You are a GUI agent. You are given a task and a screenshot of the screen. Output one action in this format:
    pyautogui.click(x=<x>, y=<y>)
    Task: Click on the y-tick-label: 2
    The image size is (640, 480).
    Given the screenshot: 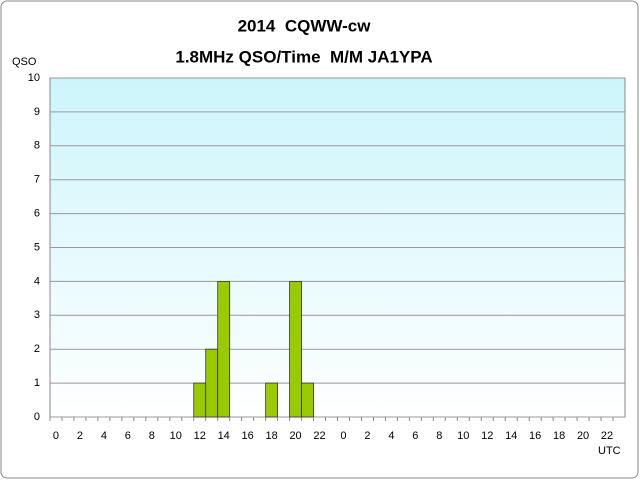 What is the action you would take?
    pyautogui.click(x=37, y=349)
    